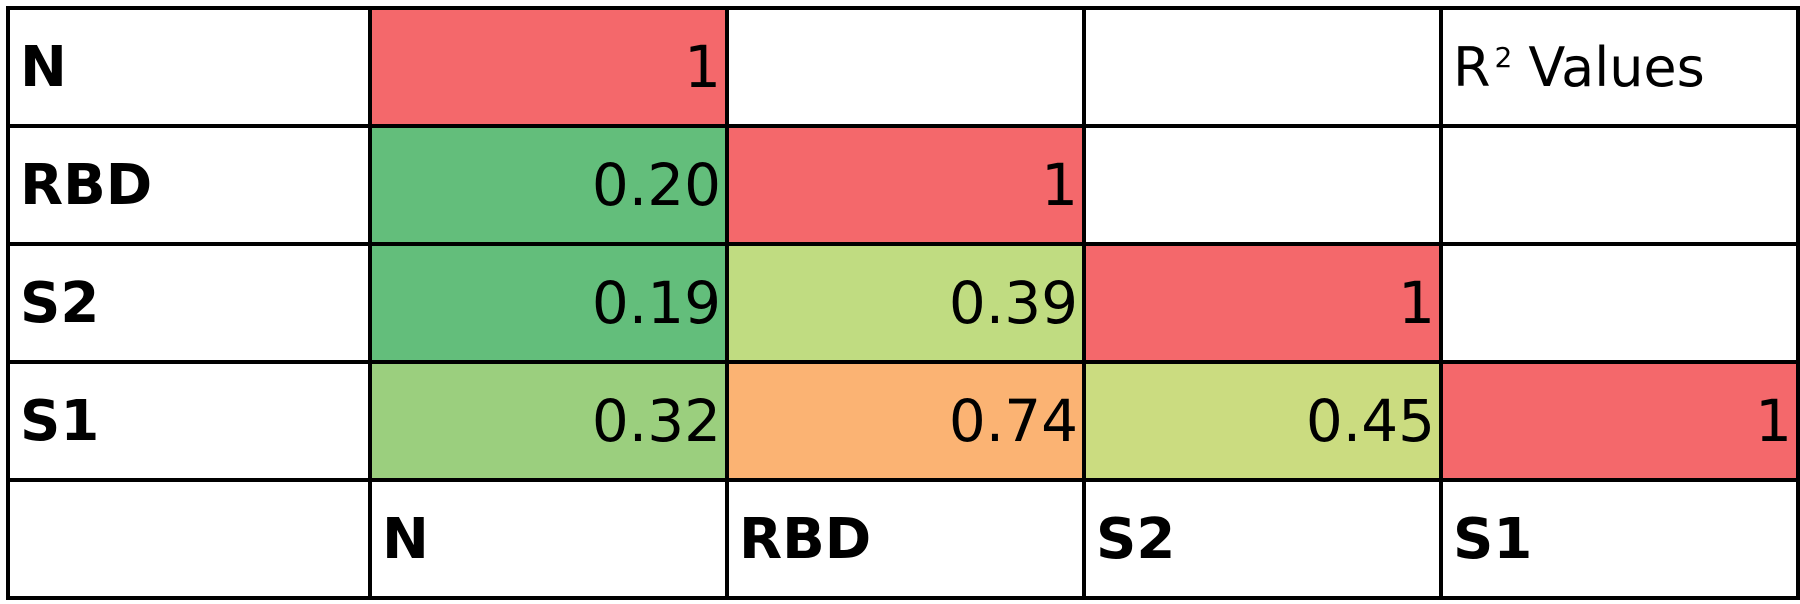 The height and width of the screenshot is (604, 1800). What do you see at coordinates (548, 303) in the screenshot?
I see `heatmap-cell: 0.19` at bounding box center [548, 303].